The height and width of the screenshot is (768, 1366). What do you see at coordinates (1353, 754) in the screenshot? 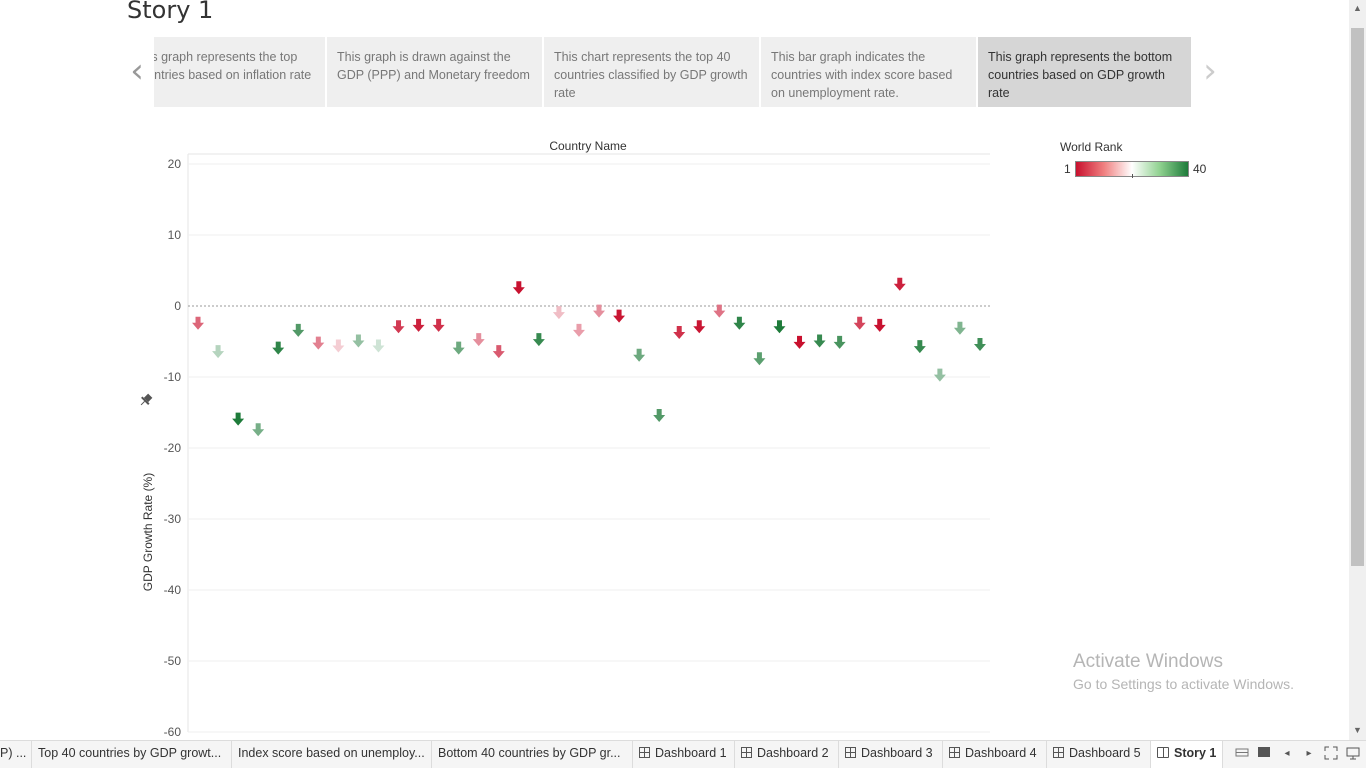
I see `presentation-icon` at bounding box center [1353, 754].